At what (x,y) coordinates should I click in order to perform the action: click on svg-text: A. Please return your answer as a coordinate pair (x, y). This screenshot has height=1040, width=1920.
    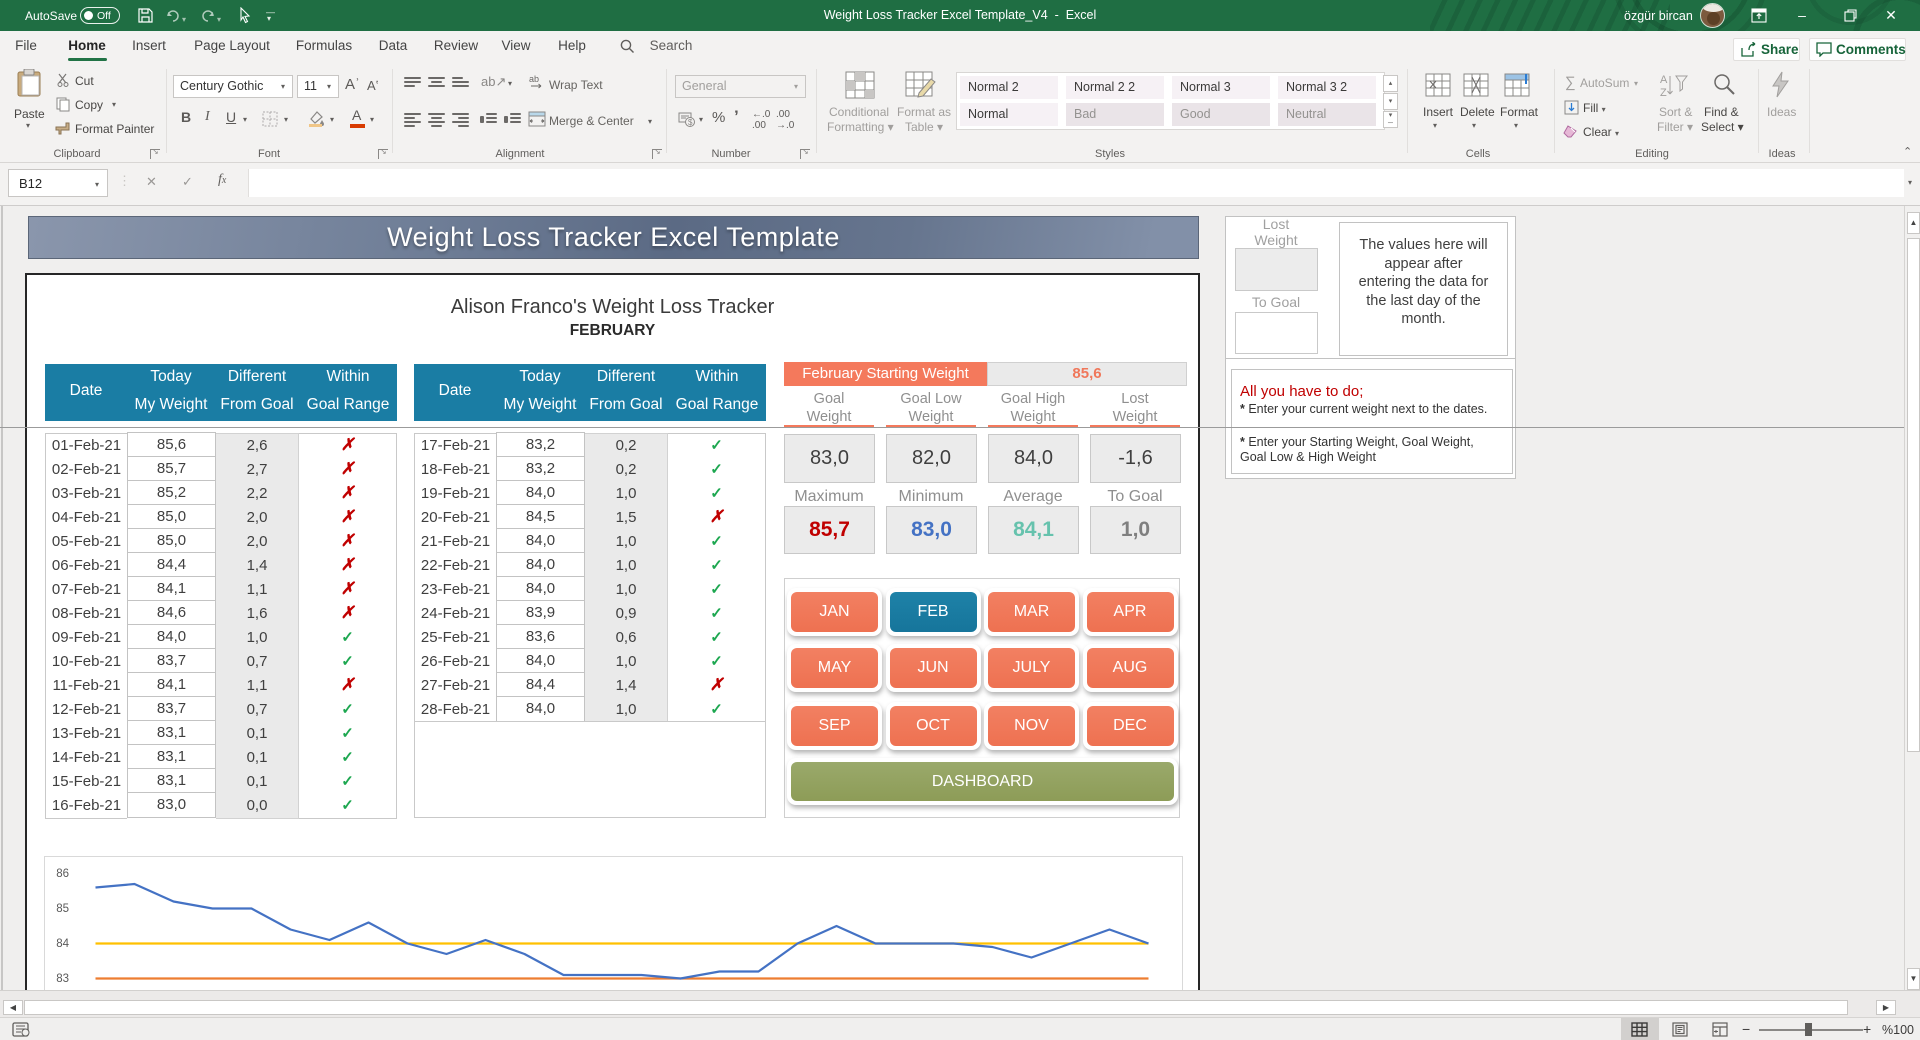
    Looking at the image, I should click on (1664, 80).